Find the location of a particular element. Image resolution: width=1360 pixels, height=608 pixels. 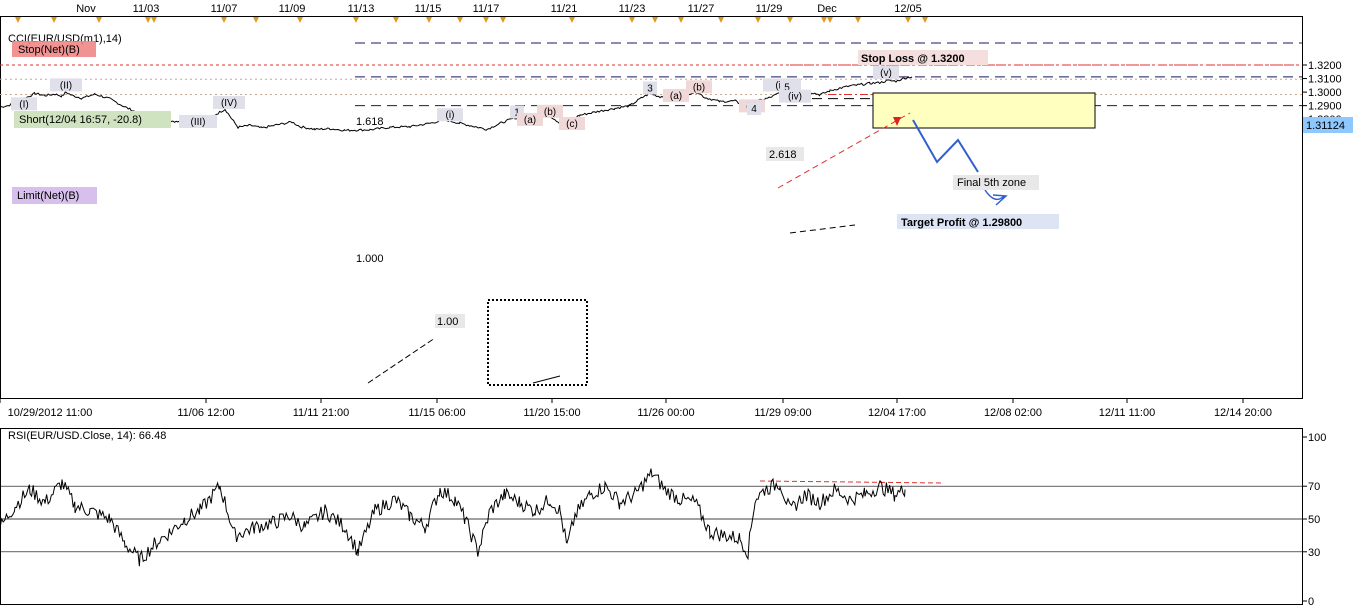

top-date-label: 11/03 is located at coordinates (146, 9).